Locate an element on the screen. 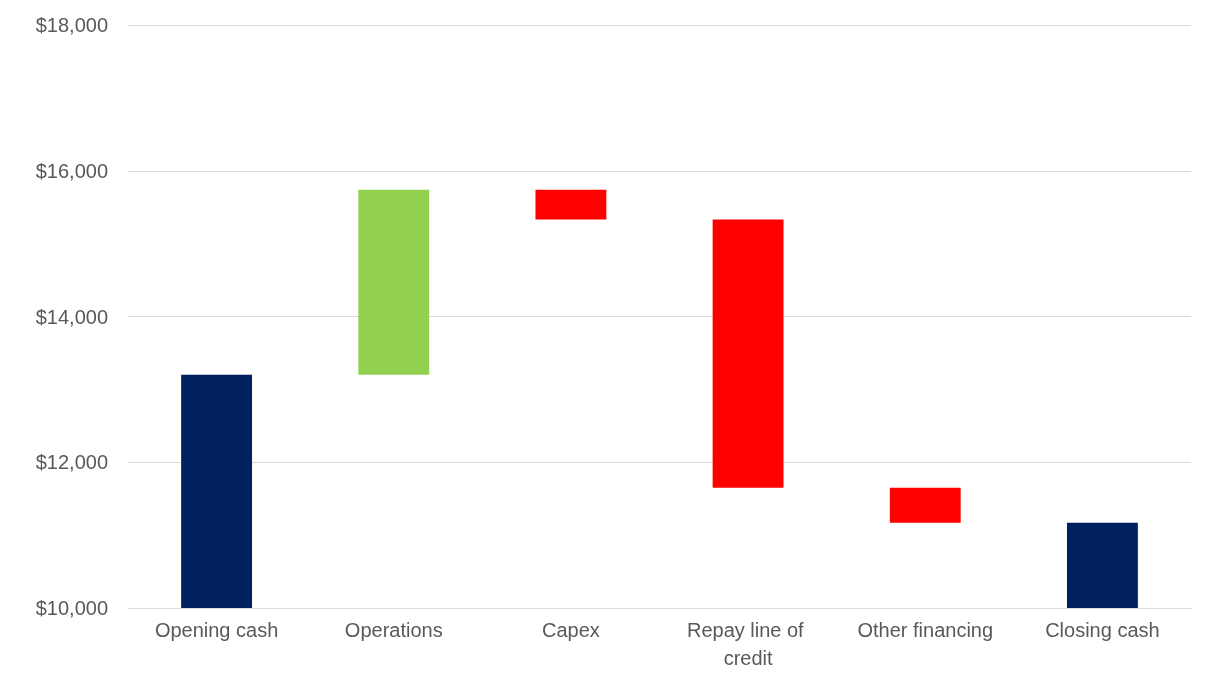  y-tick-label: $10,000 is located at coordinates (71, 608).